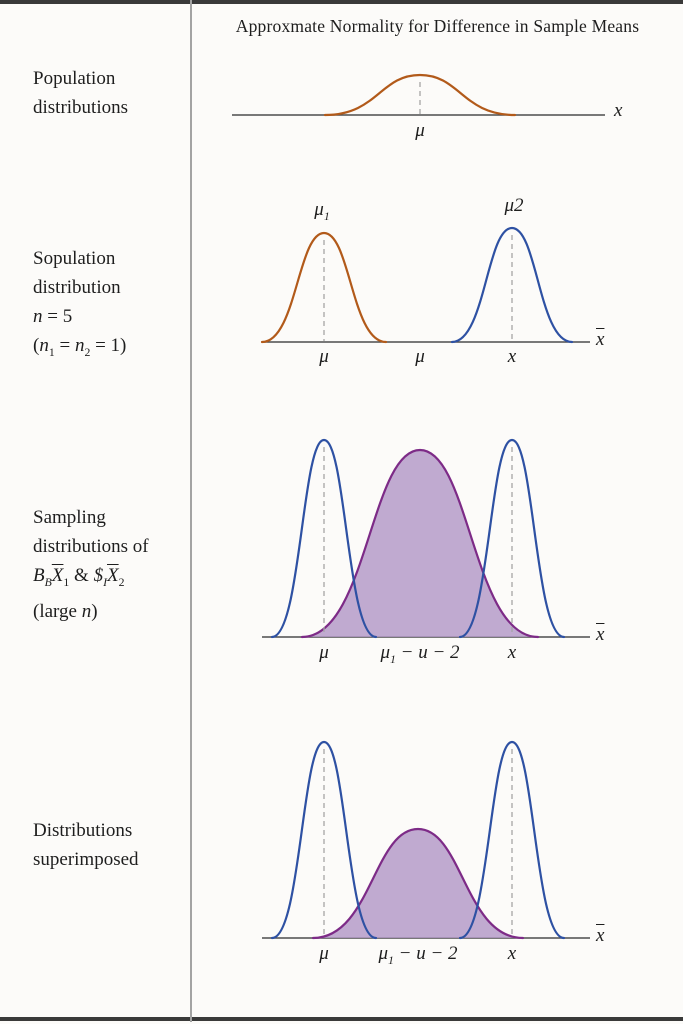 This screenshot has width=683, height=1024. What do you see at coordinates (53, 316) in the screenshot?
I see `label-line: n = 5` at bounding box center [53, 316].